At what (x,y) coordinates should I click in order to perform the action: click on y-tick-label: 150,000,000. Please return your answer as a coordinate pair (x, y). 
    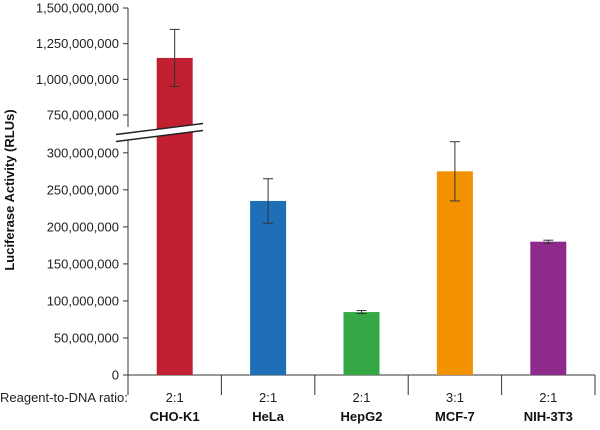
    Looking at the image, I should click on (83, 263).